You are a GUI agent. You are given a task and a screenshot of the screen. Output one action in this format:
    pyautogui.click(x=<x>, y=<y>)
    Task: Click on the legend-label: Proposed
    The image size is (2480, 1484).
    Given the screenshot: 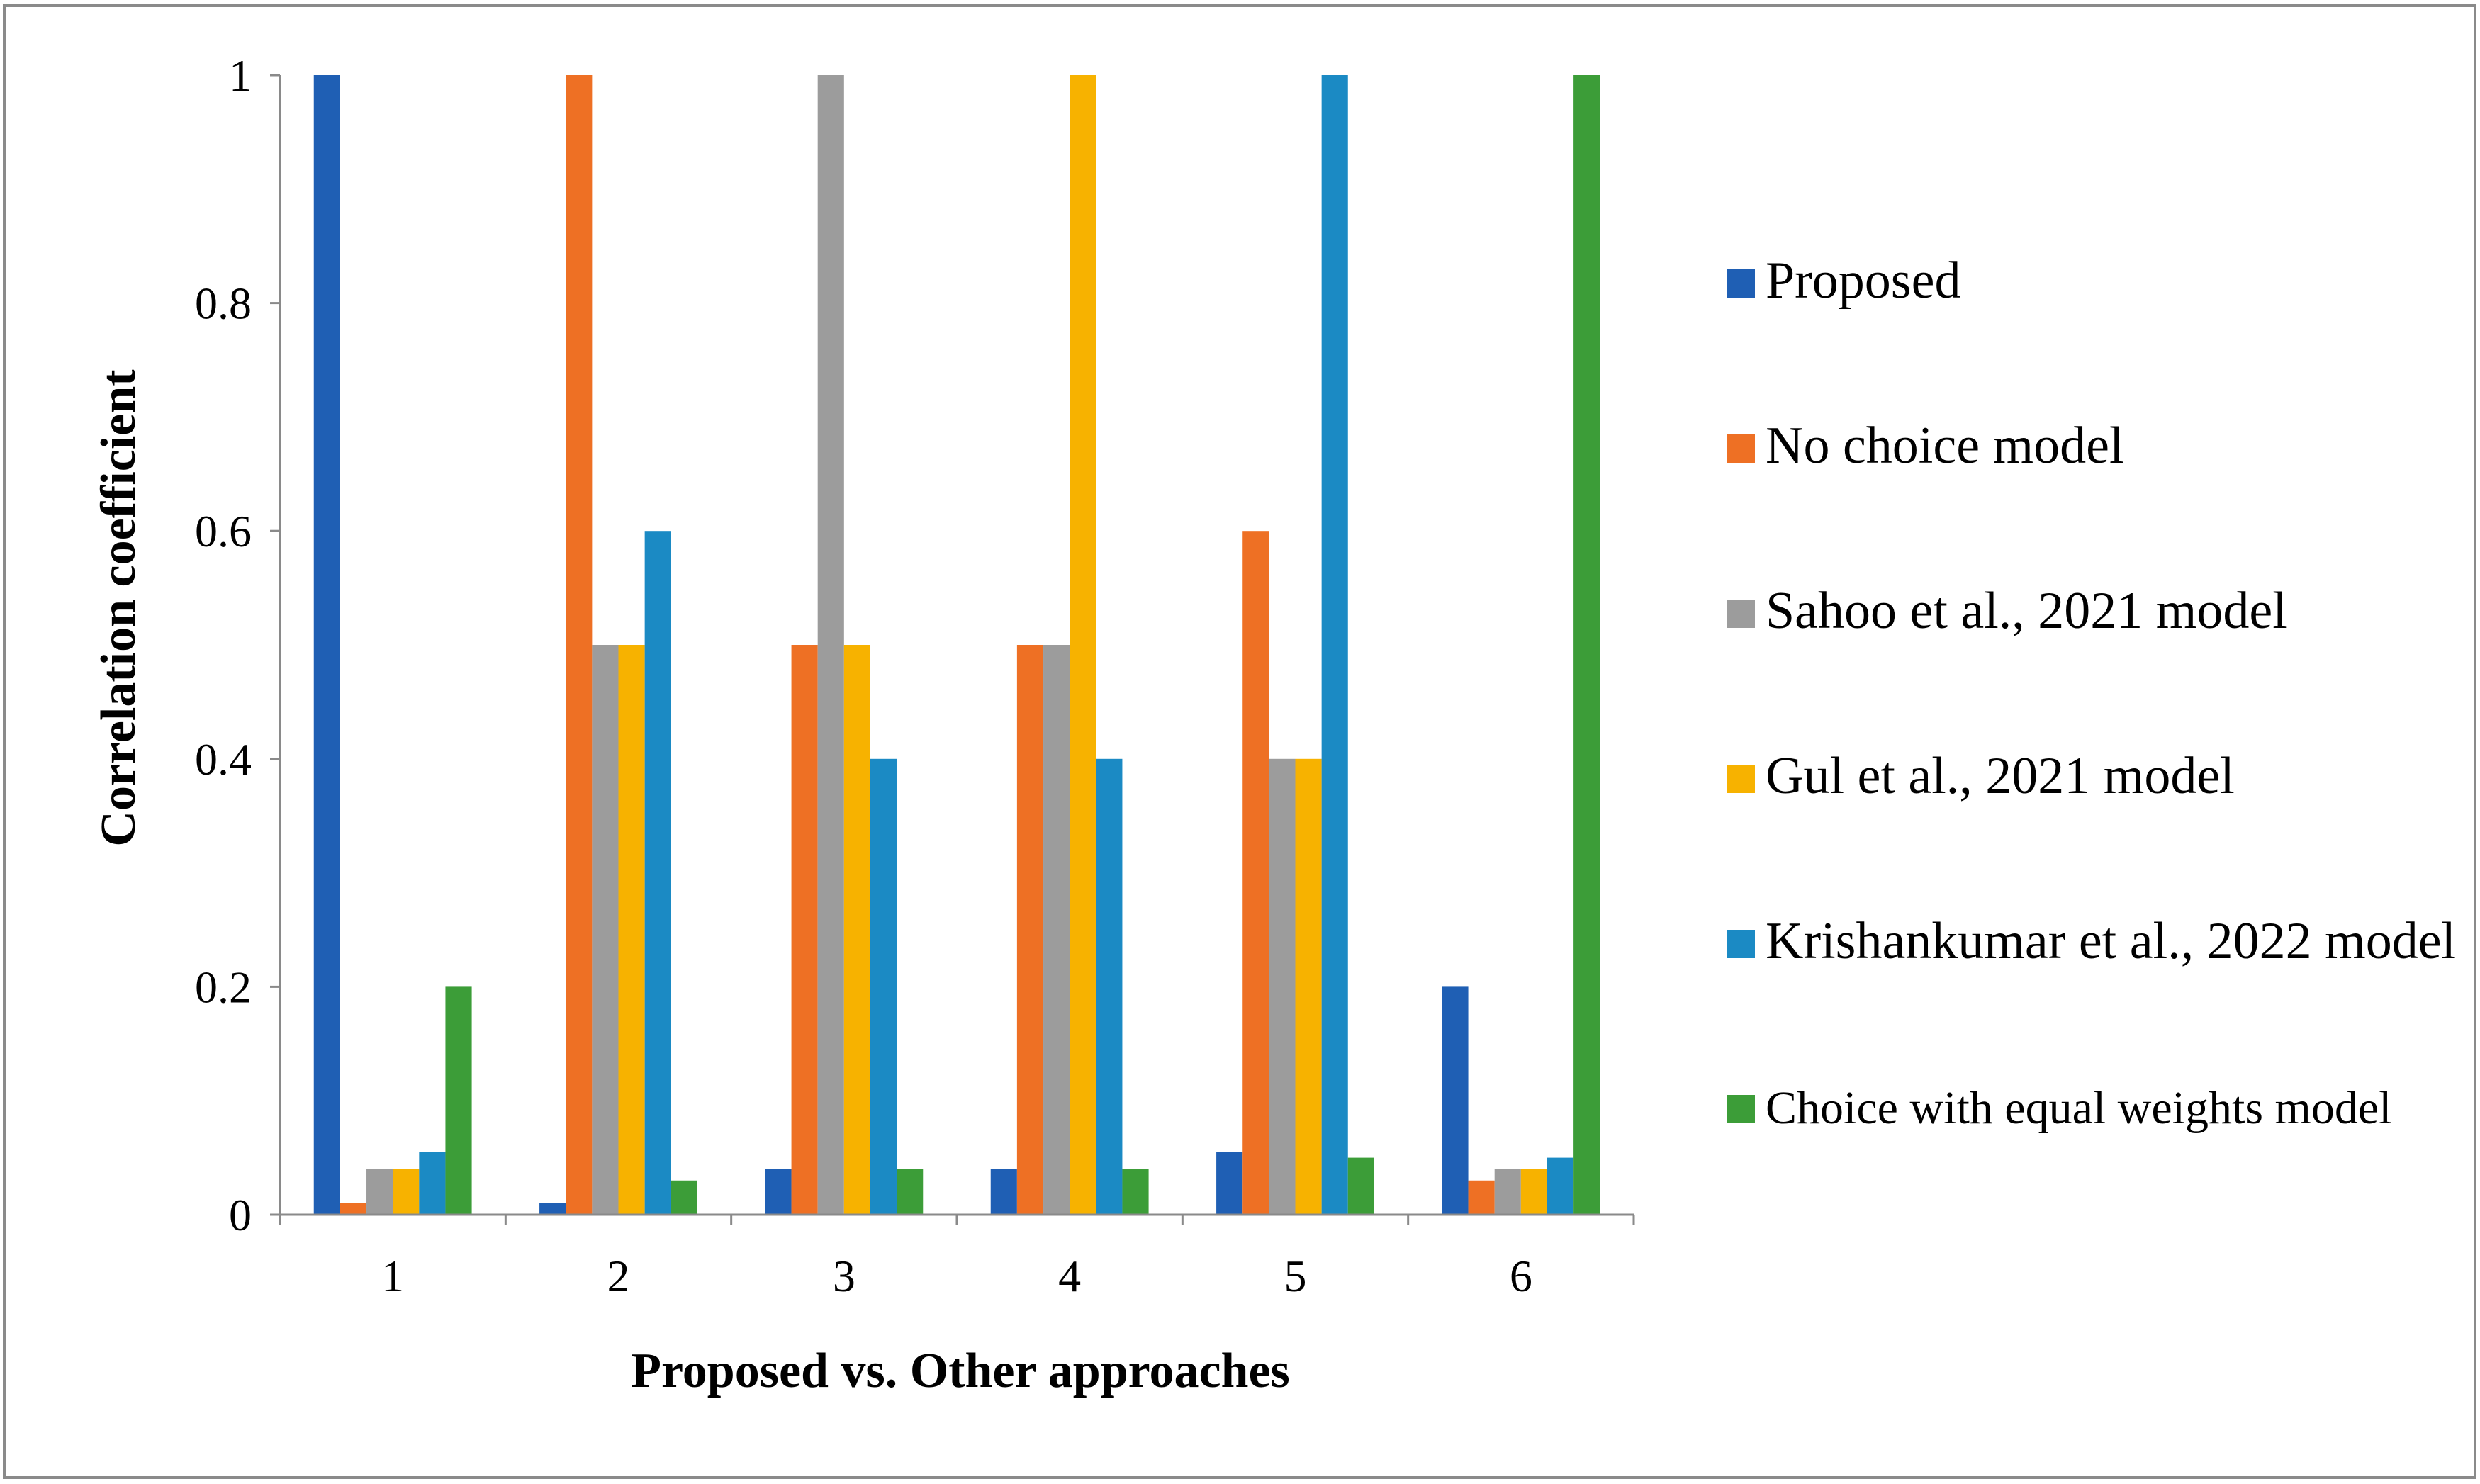 What is the action you would take?
    pyautogui.click(x=1863, y=281)
    